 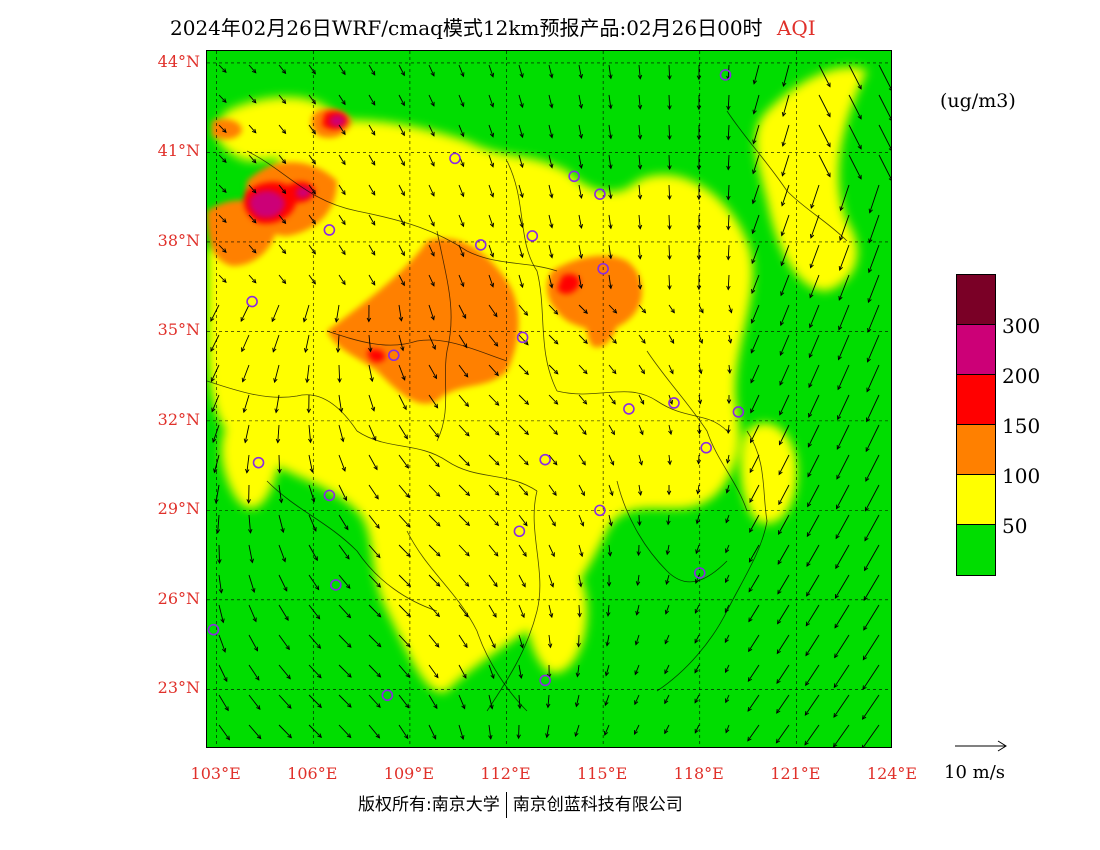 I want to click on title-variable: AQI, so click(x=796, y=28).